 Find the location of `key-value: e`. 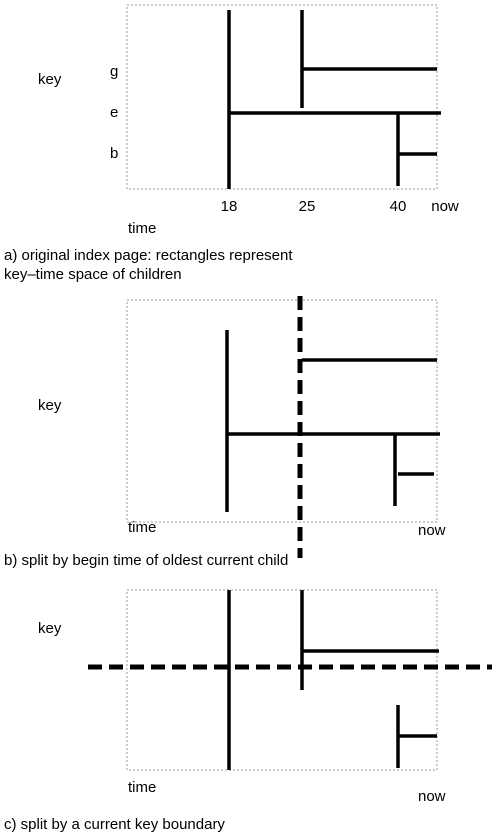

key-value: e is located at coordinates (114, 112).